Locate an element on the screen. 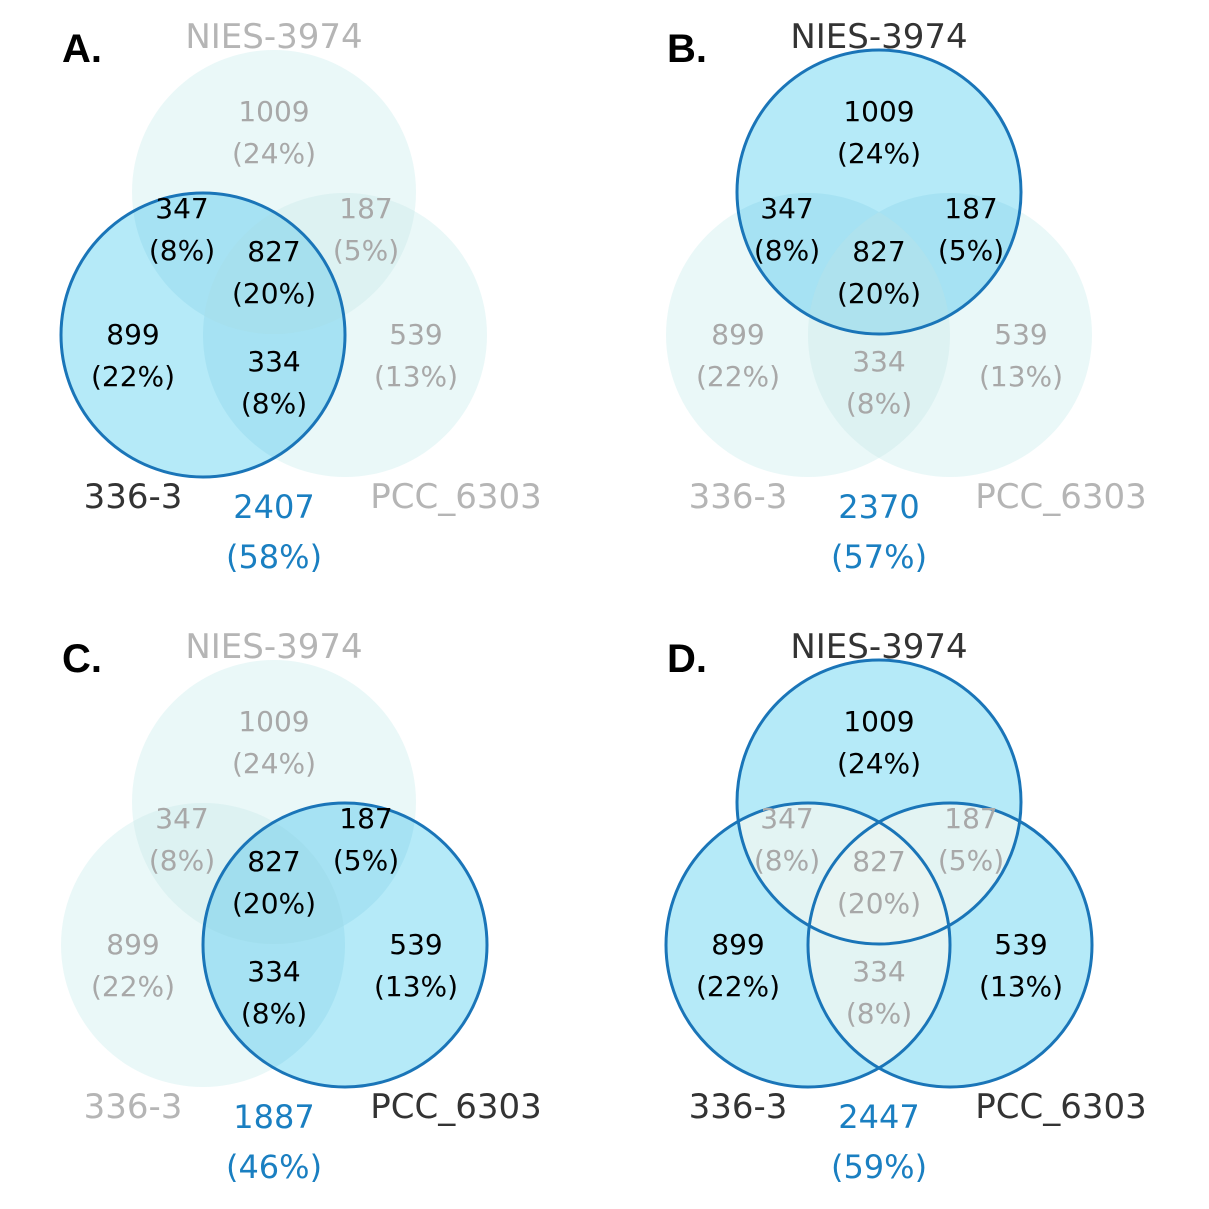 This screenshot has width=1209, height=1209. circle-s336-highlight is located at coordinates (203, 335).